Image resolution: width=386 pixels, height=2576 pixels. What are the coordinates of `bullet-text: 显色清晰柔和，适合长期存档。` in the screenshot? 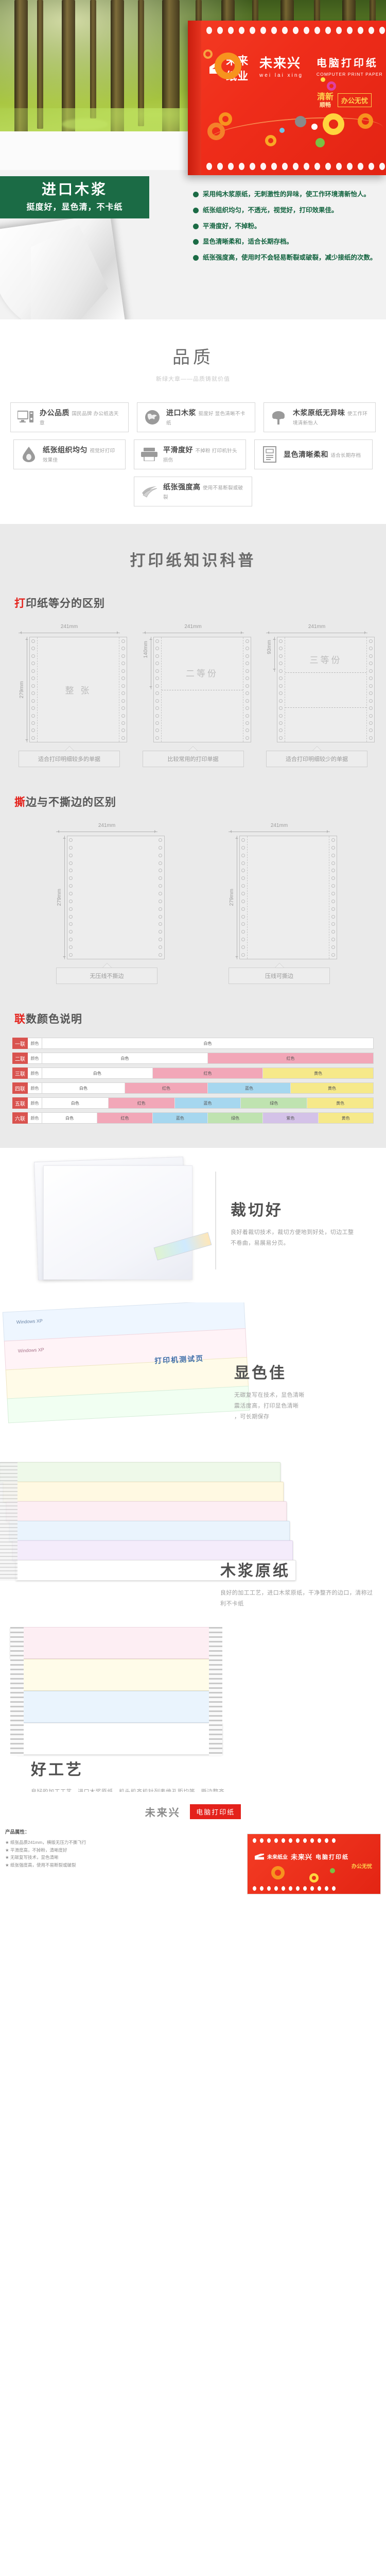 It's located at (248, 242).